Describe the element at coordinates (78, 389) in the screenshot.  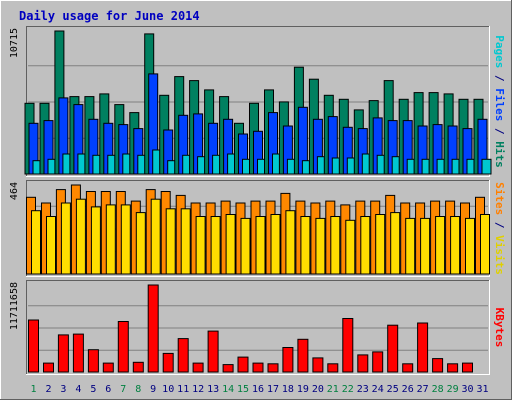
I see `x-tick-label-day-4: 4` at that location.